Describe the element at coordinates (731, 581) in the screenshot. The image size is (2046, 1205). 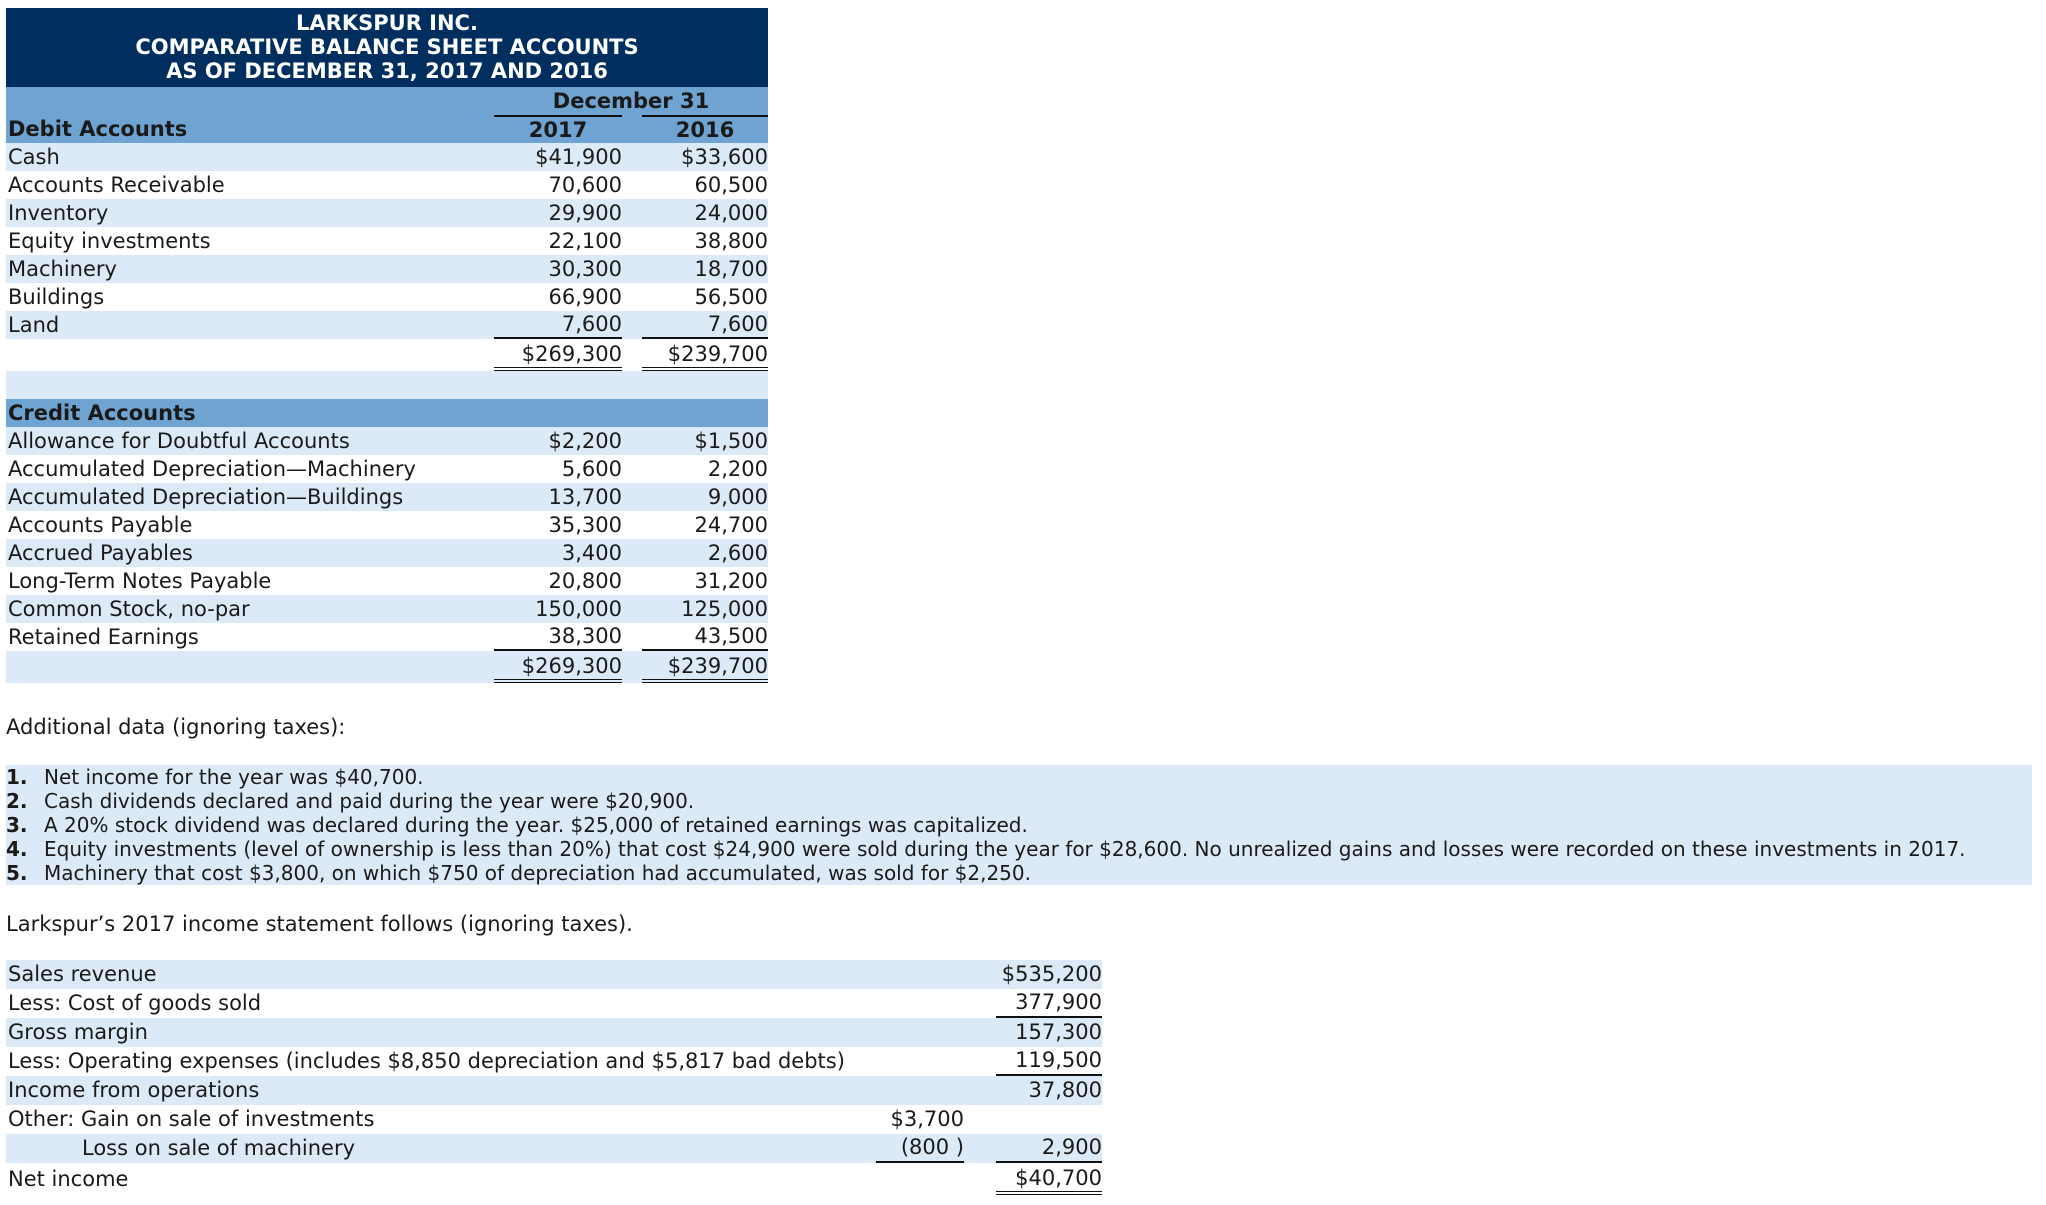
I see `value-2016: 31,200` at that location.